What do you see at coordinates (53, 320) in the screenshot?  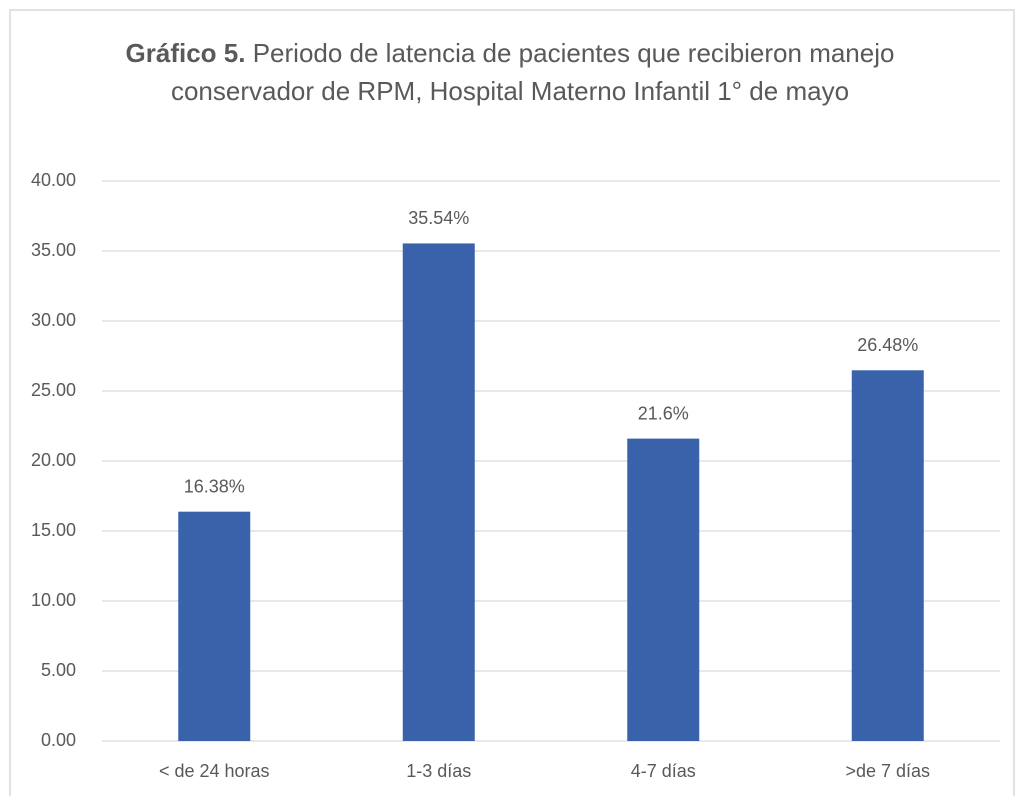 I see `y-tick-label: 30.00` at bounding box center [53, 320].